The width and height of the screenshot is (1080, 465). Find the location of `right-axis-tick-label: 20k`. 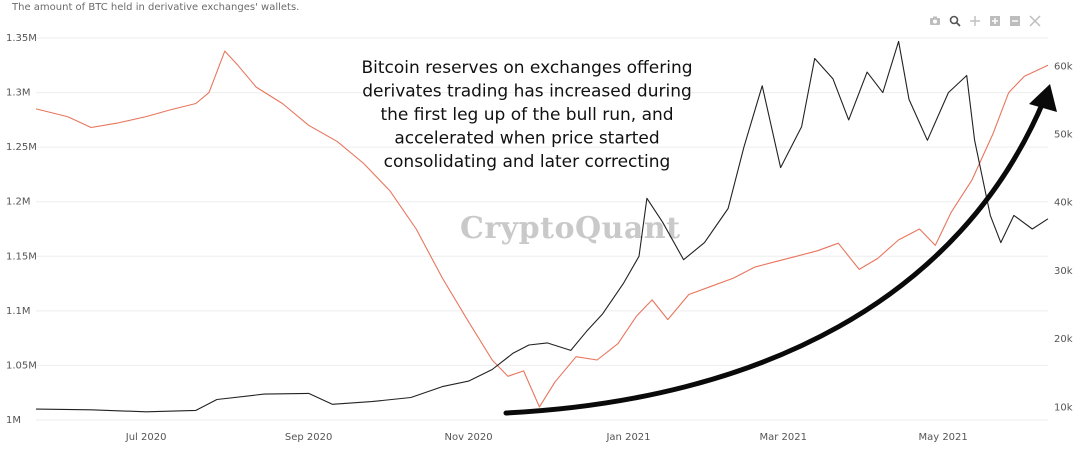

right-axis-tick-label: 20k is located at coordinates (1063, 339).